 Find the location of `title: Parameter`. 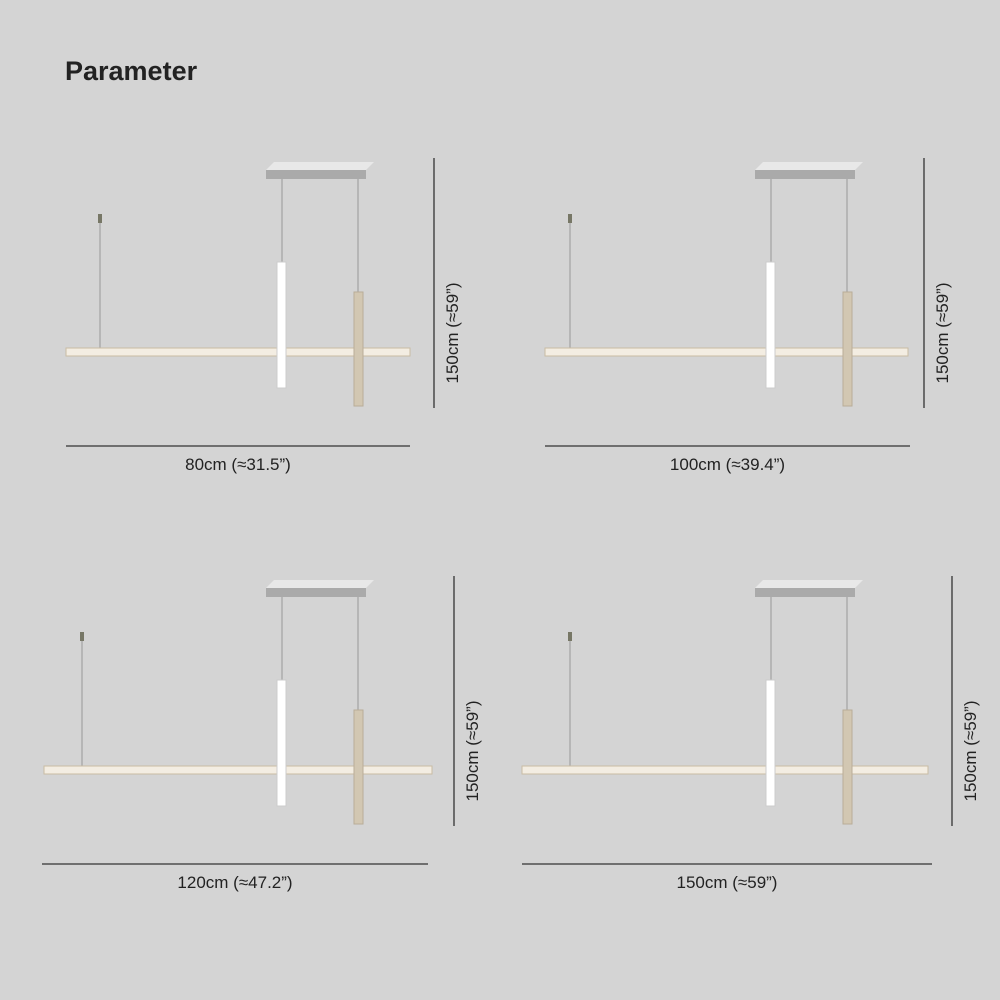

title: Parameter is located at coordinates (131, 71).